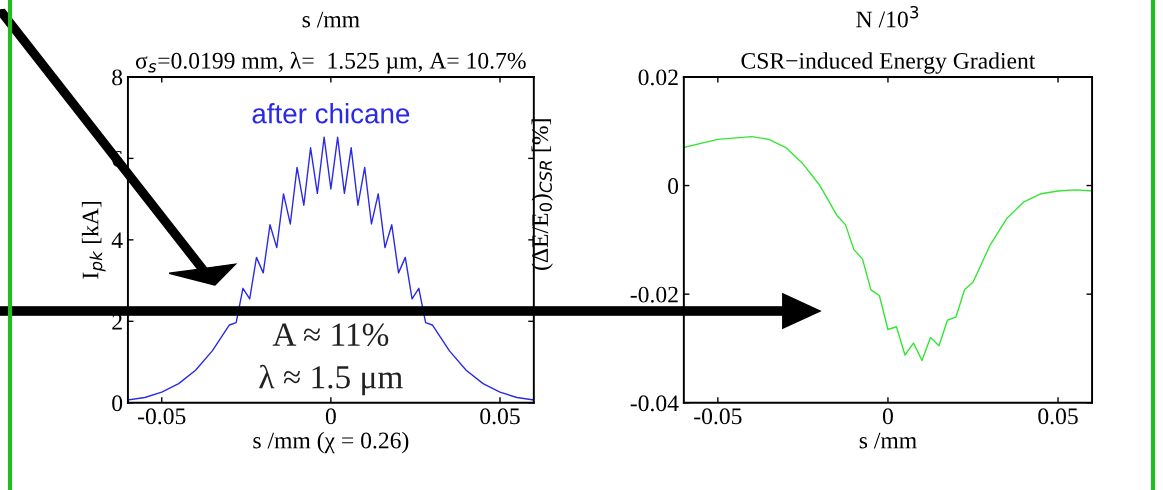  What do you see at coordinates (331, 380) in the screenshot?
I see `annotation: λ ≈ 1.5 μm` at bounding box center [331, 380].